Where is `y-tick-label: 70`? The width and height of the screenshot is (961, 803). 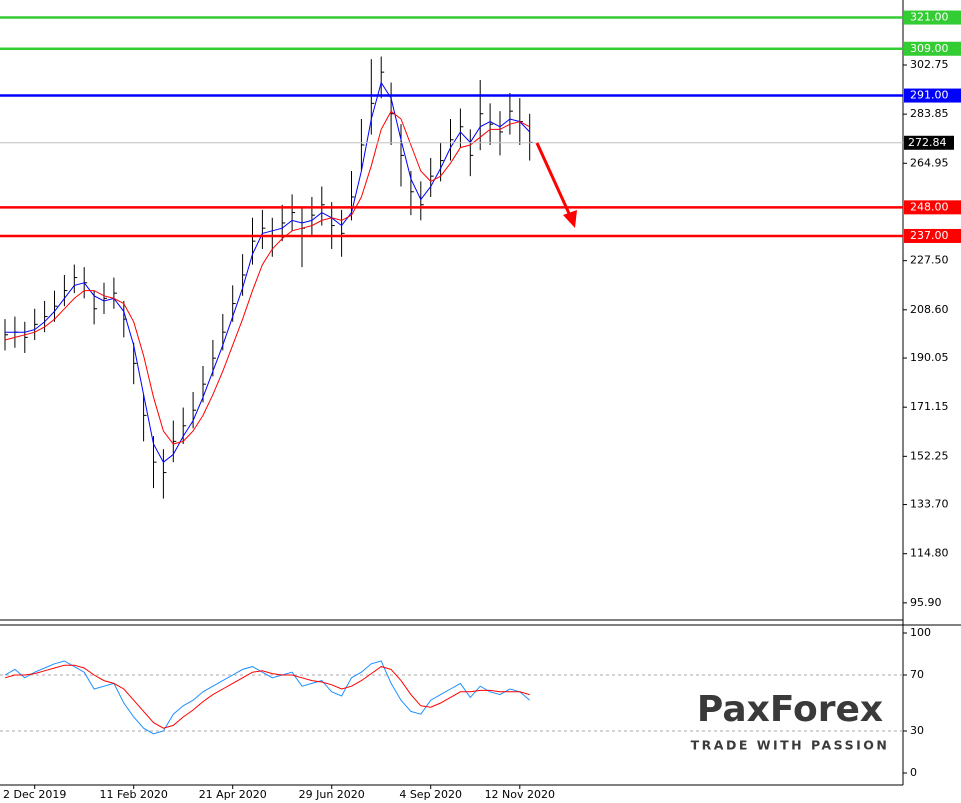
y-tick-label: 70 is located at coordinates (917, 674).